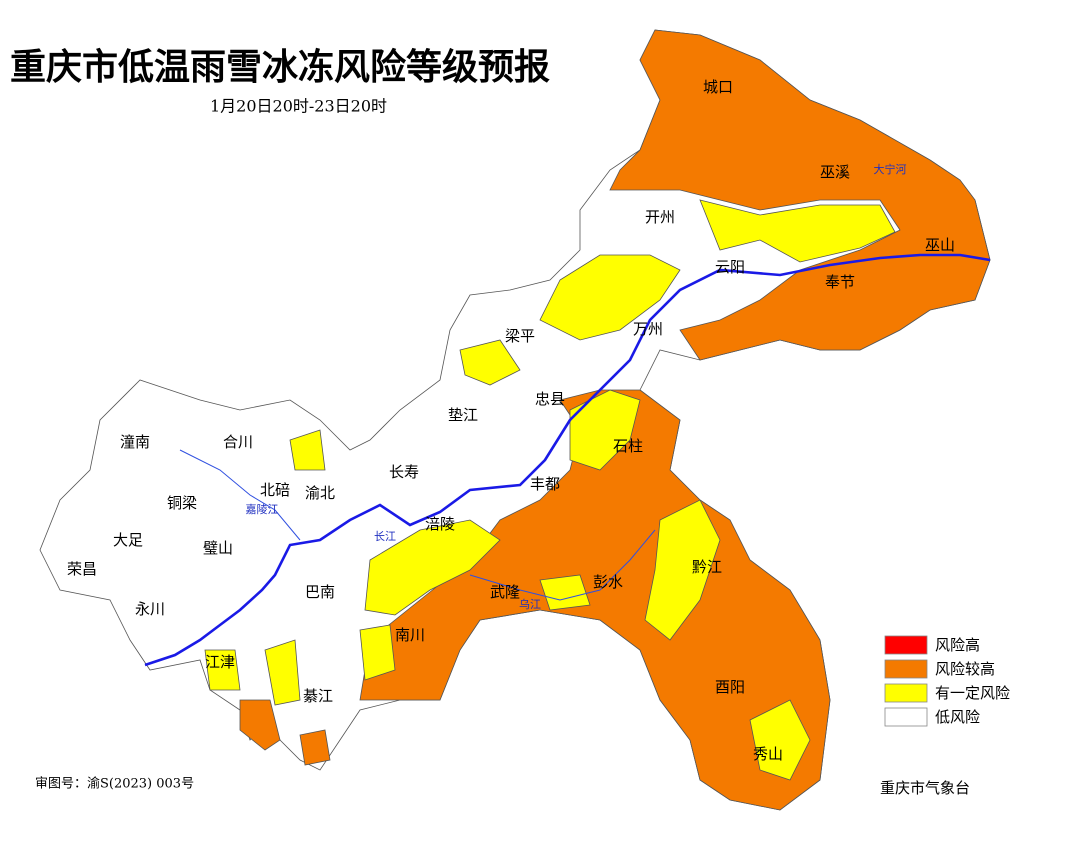 The width and height of the screenshot is (1080, 851). I want to click on district-label: 渝北, so click(320, 493).